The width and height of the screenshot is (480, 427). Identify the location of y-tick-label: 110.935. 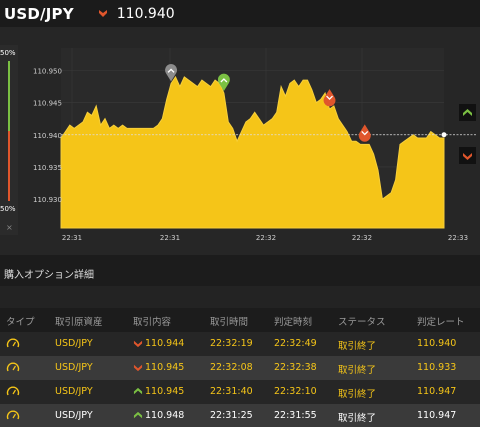
(47, 168).